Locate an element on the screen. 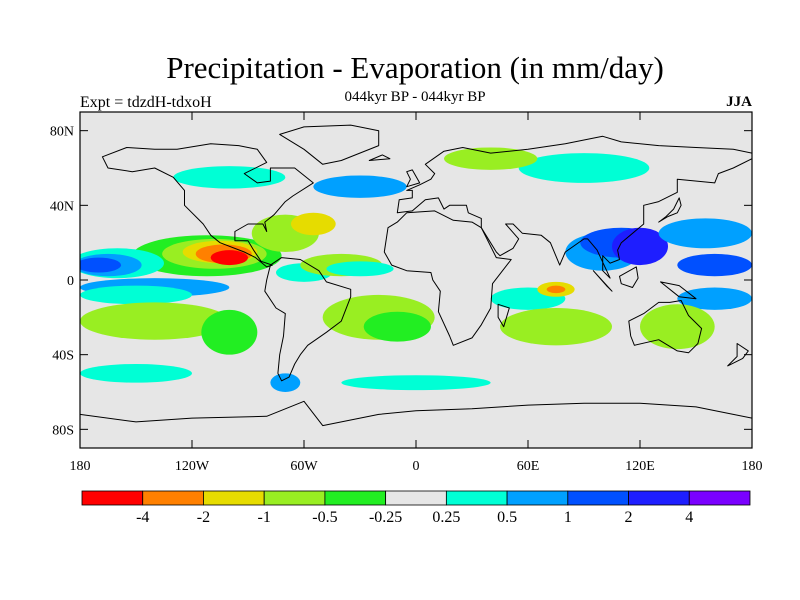  colorbar: -4 -2 -1 -0.5 -0.25 0.25 0.5 1 2 4 is located at coordinates (416, 508).